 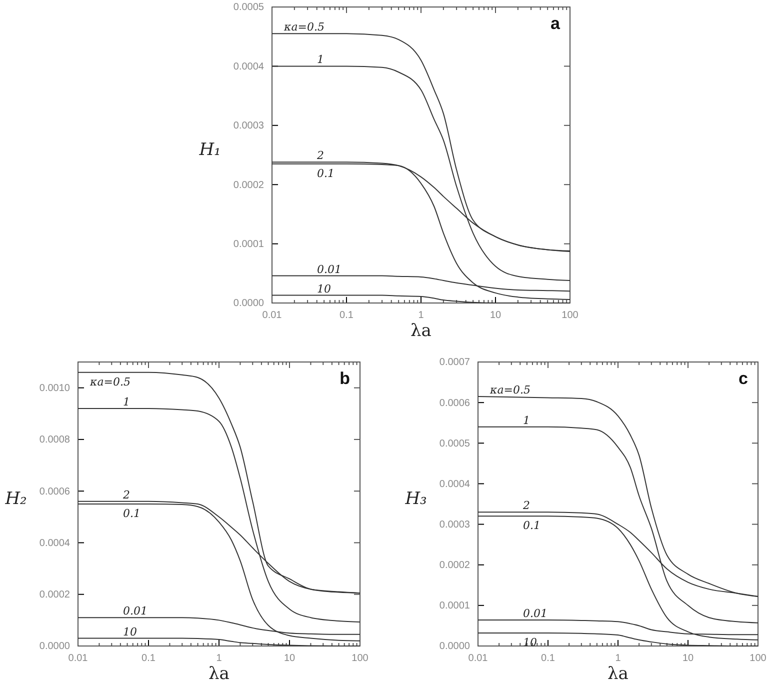 I want to click on chart-title: a, so click(x=555, y=23).